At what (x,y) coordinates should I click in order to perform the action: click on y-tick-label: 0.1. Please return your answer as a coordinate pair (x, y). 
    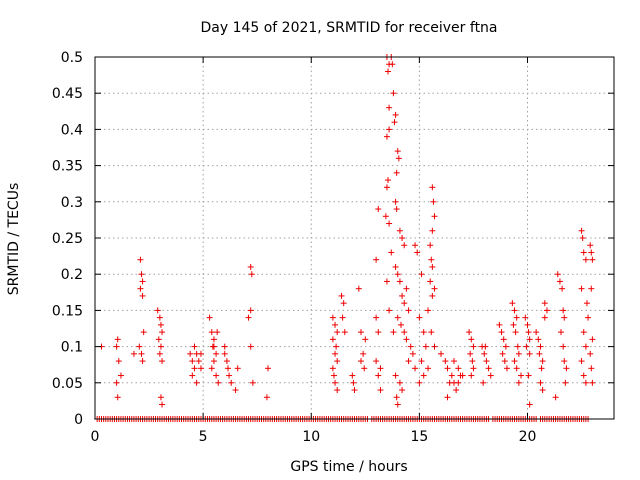
    Looking at the image, I should click on (72, 348).